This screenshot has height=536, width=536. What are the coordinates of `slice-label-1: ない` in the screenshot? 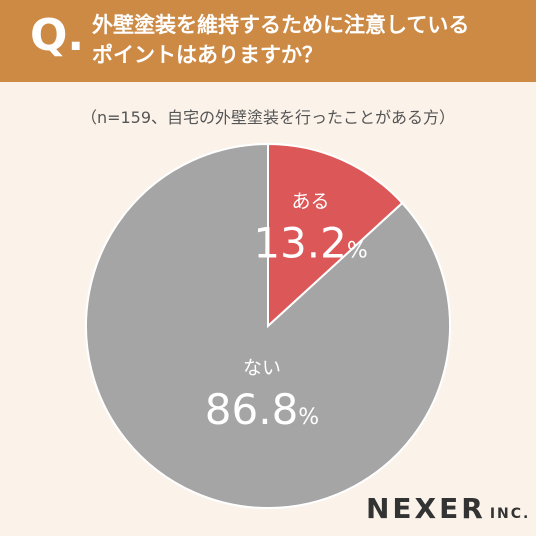 It's located at (262, 368).